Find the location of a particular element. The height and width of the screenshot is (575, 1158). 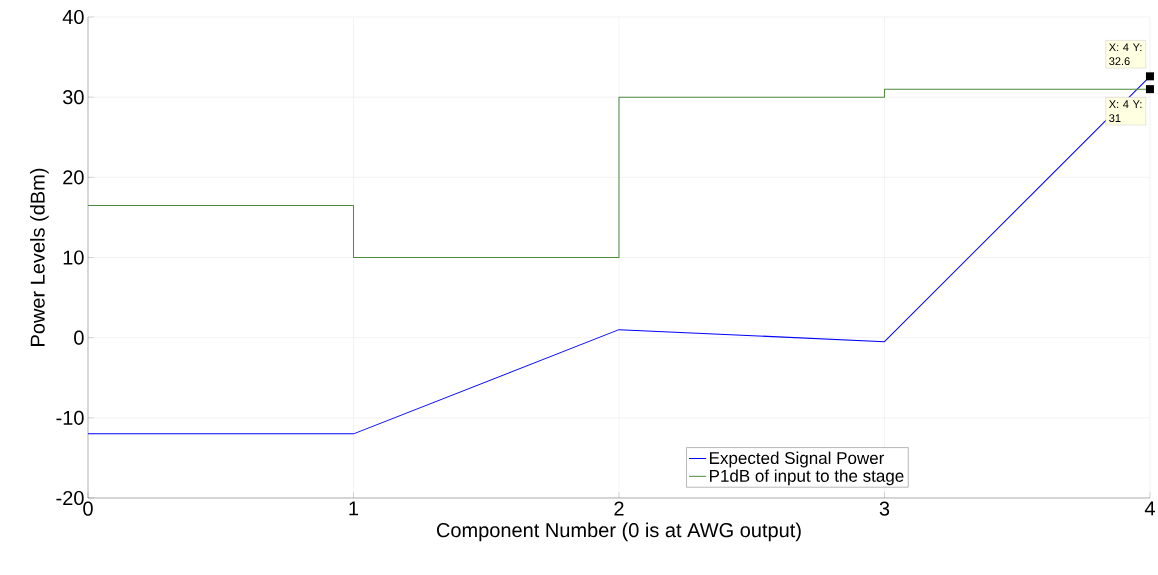

annotation: X: 4 Y: 32.6 is located at coordinates (1125, 54).